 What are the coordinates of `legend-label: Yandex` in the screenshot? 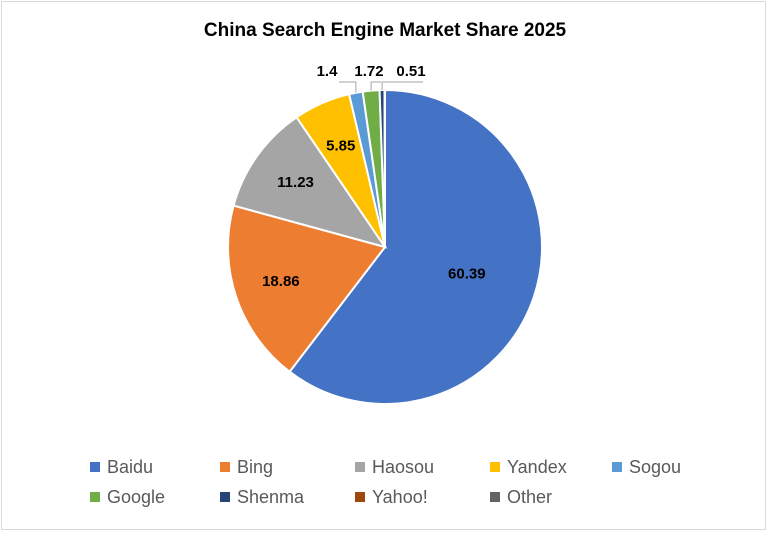 It's located at (537, 467).